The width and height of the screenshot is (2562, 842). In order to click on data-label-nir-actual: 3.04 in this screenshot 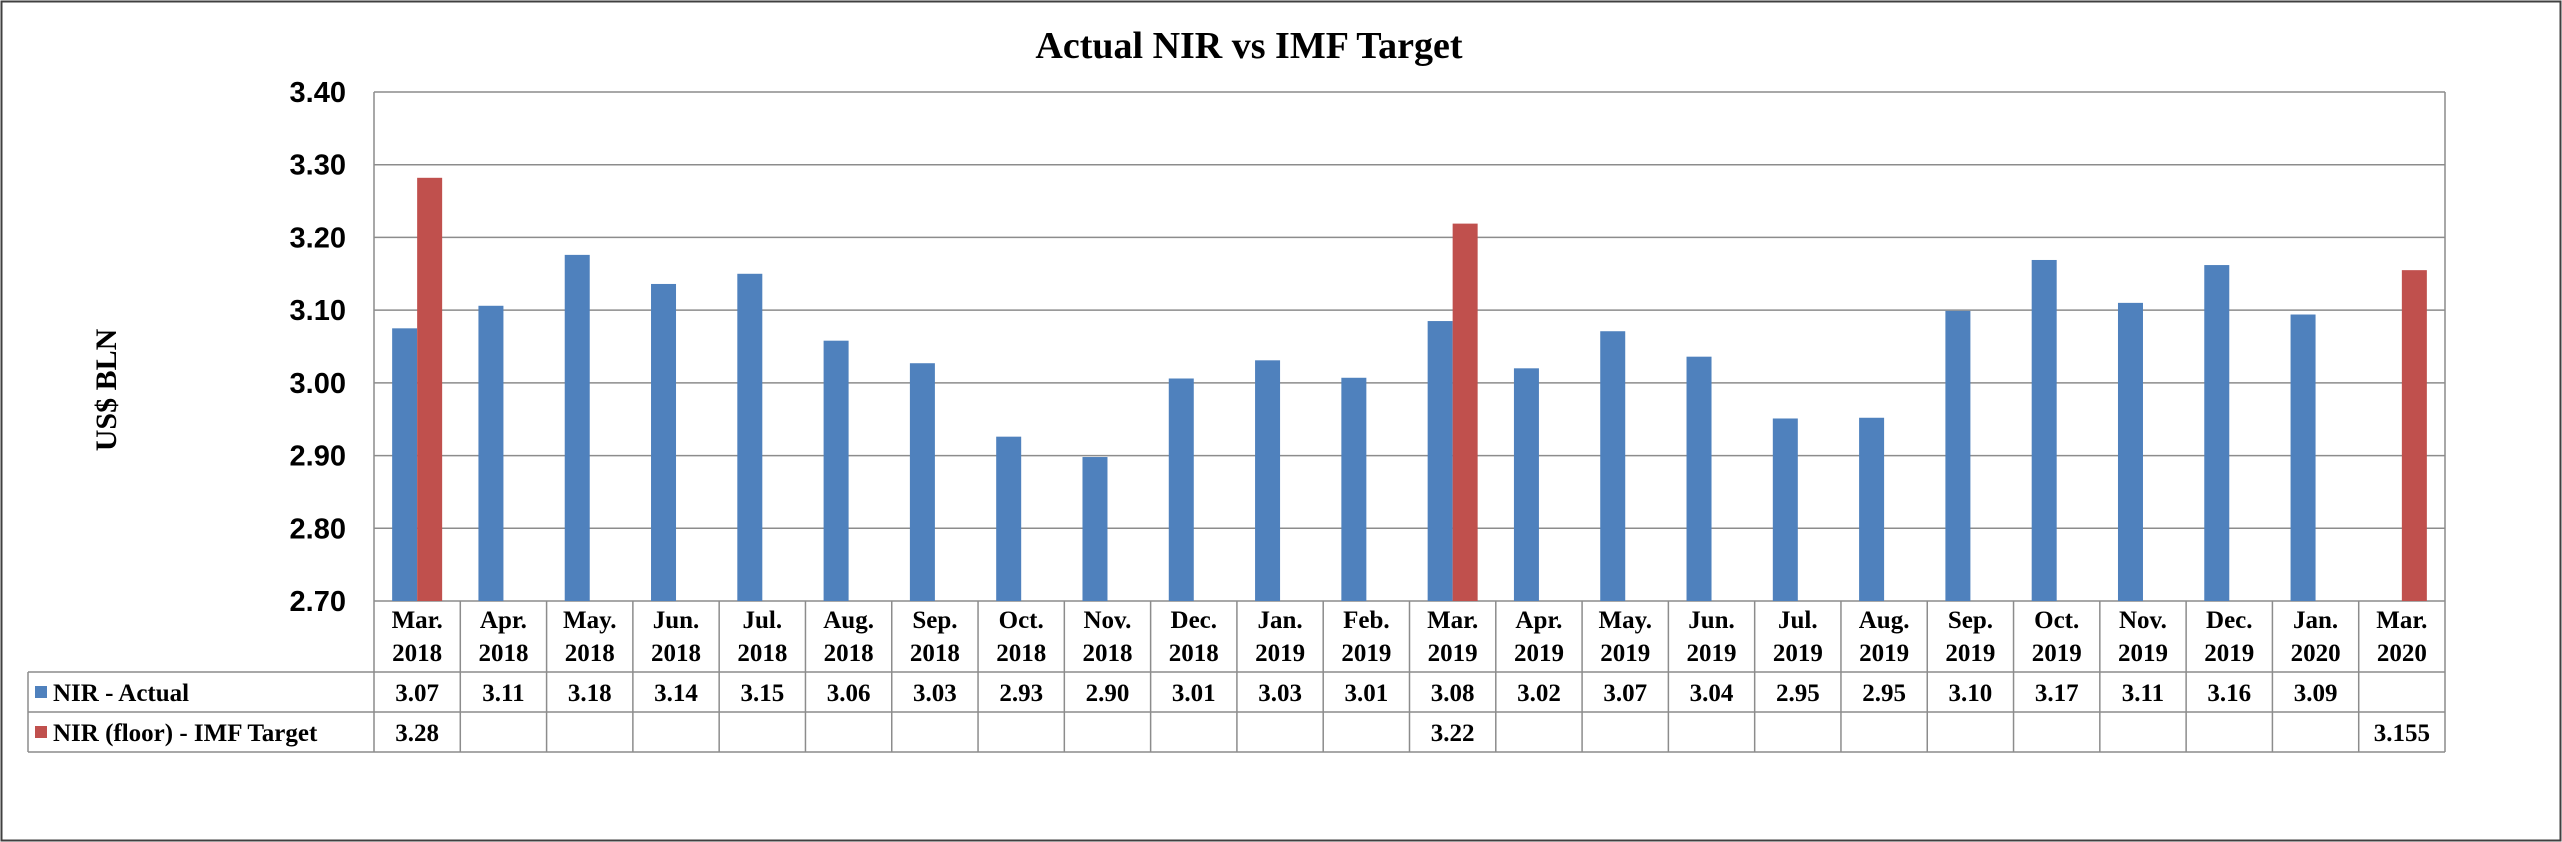, I will do `click(1712, 693)`.